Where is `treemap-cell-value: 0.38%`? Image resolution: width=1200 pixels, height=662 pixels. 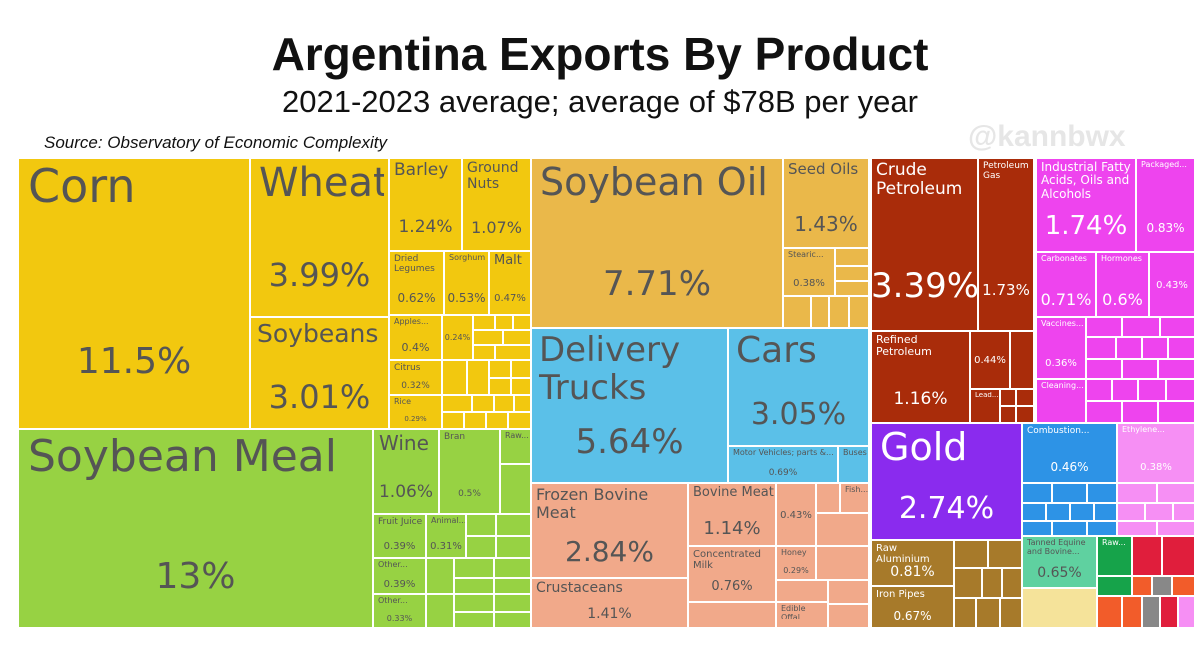 treemap-cell-value: 0.38% is located at coordinates (809, 283).